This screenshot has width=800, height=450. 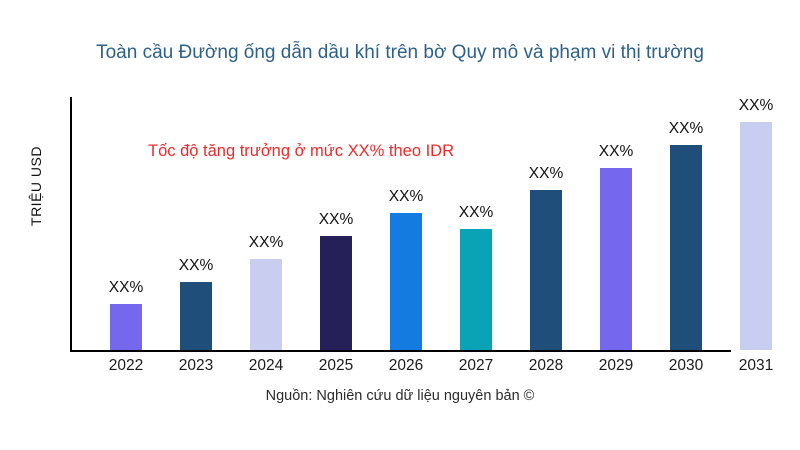 I want to click on bar-value-label-2031: XX%, so click(x=756, y=105).